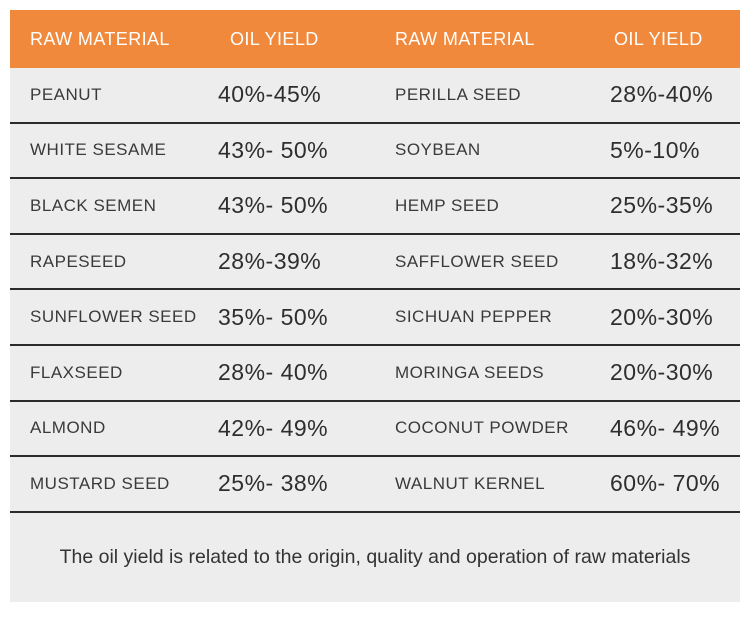 The width and height of the screenshot is (750, 630). Describe the element at coordinates (78, 261) in the screenshot. I see `material-left-cell: RAPESEED` at that location.